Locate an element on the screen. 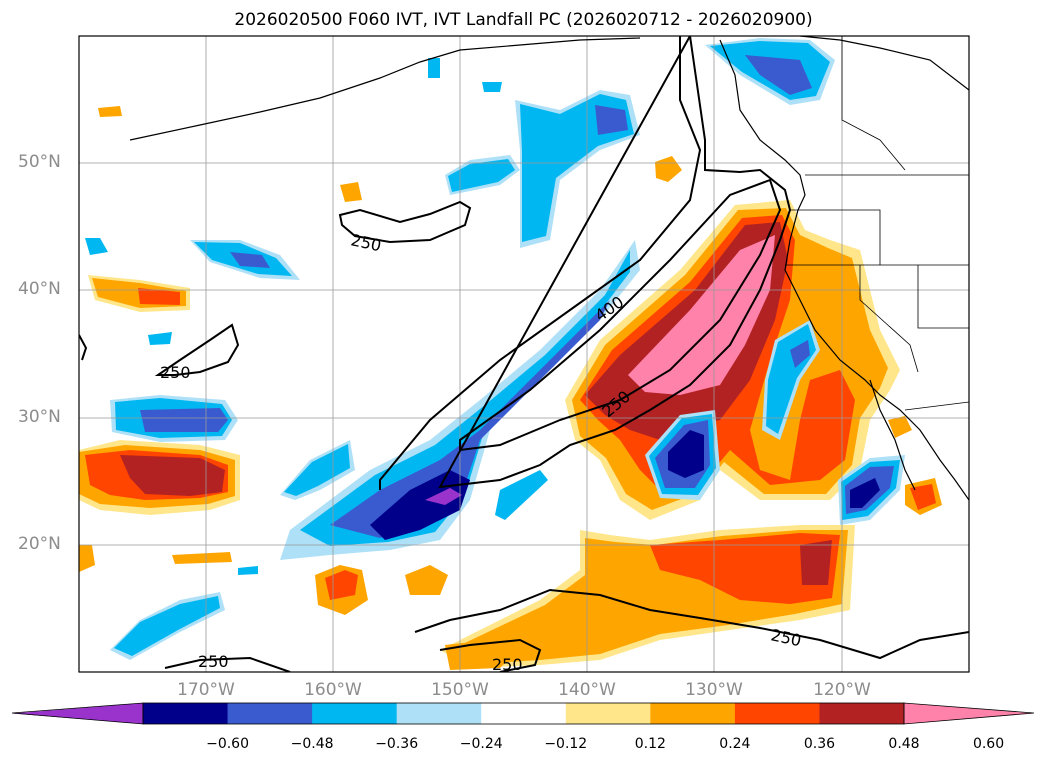 Image resolution: width=1047 pixels, height=765 pixels. baja-coast is located at coordinates (892, 435).